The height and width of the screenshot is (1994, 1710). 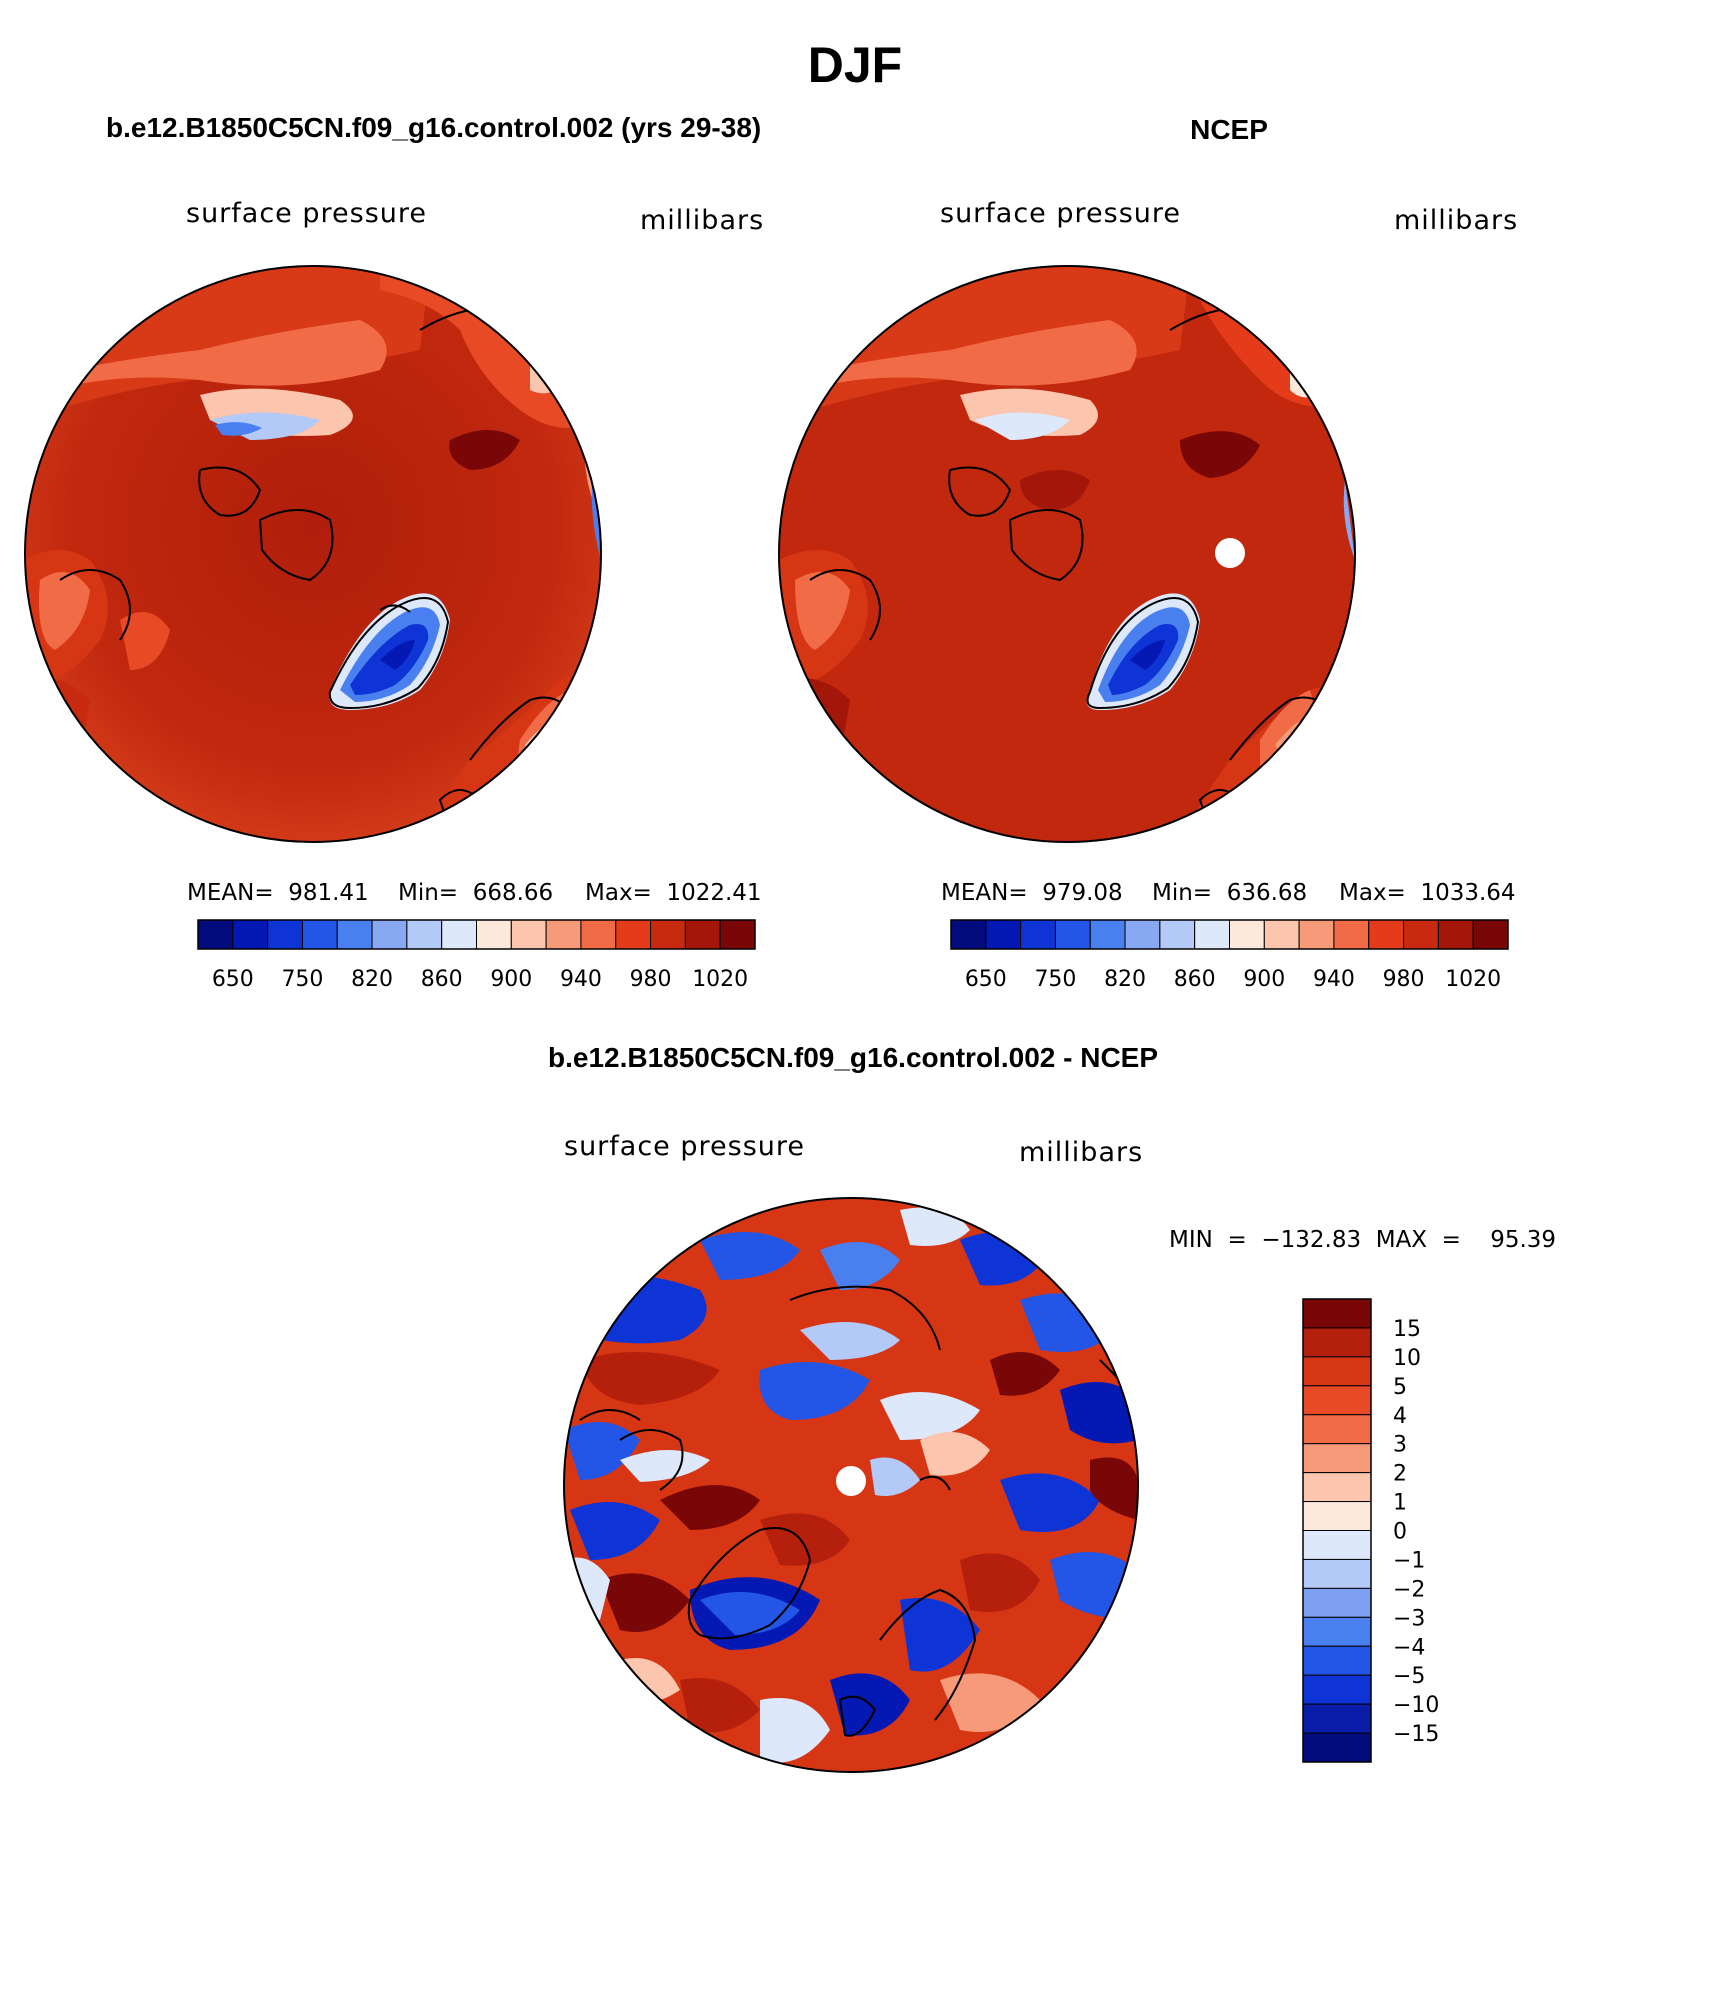 What do you see at coordinates (1407, 1358) in the screenshot?
I see `colorbar-tick-label: 10` at bounding box center [1407, 1358].